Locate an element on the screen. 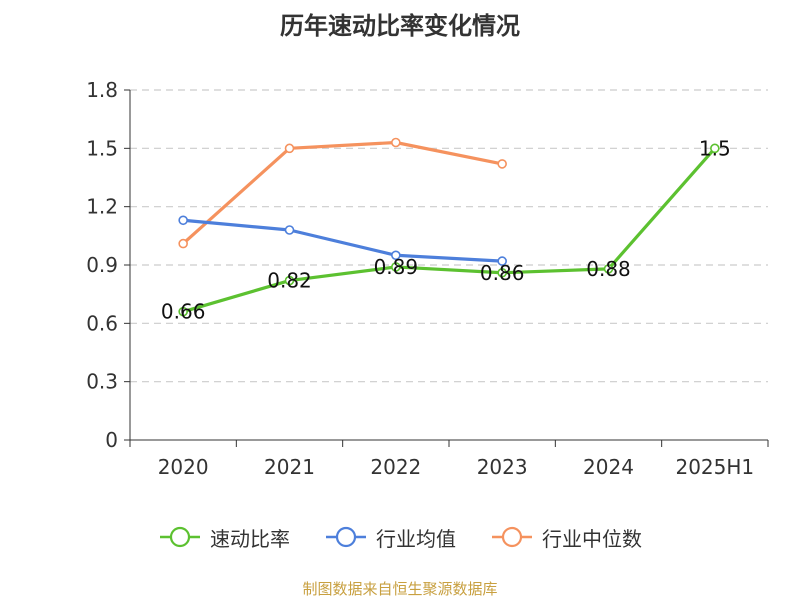 The height and width of the screenshot is (600, 800). y-tick-label: 0 is located at coordinates (111, 440).